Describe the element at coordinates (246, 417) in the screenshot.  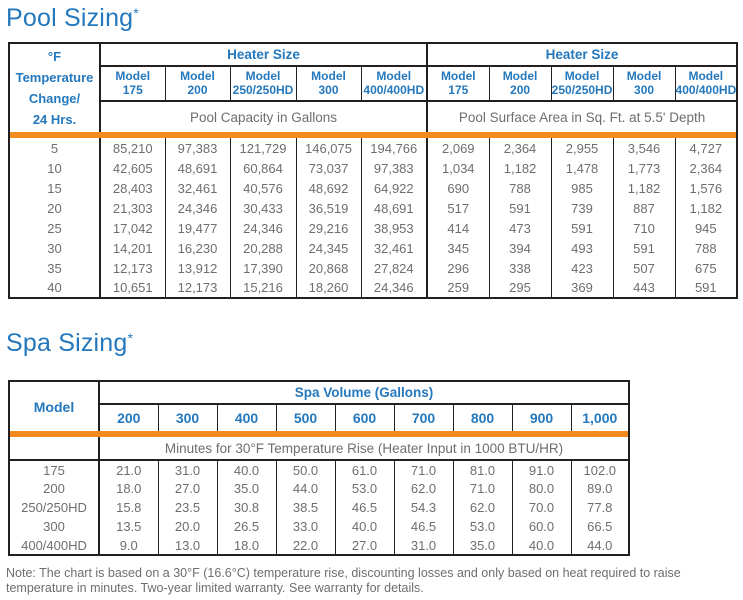
I see `spa-volume-header-cell: 400` at that location.